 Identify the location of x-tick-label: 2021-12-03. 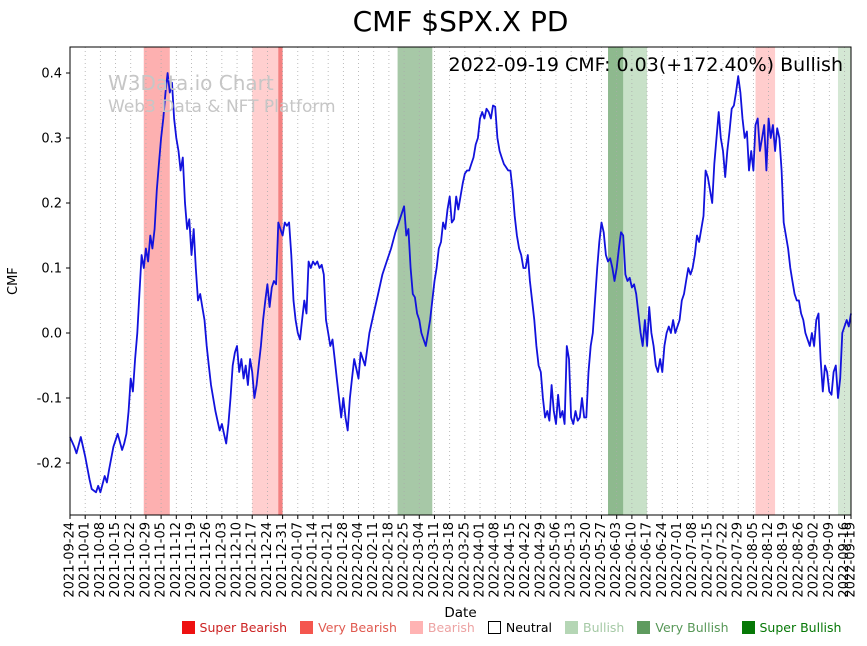
(221, 560).